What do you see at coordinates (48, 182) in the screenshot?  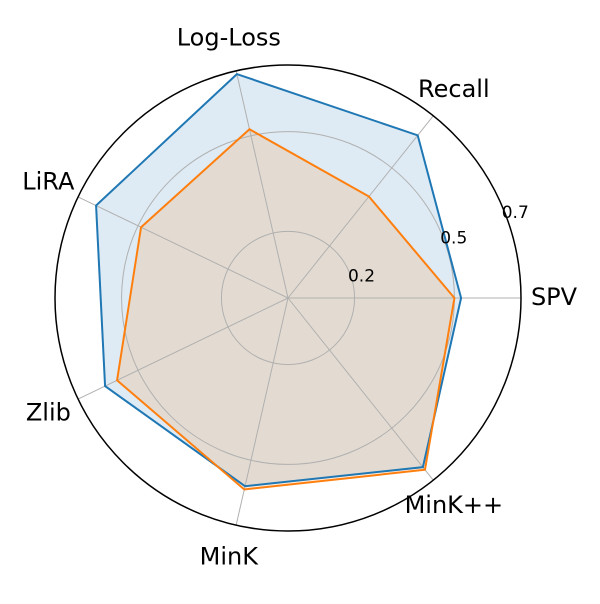 I see `axis-label: LiRA` at bounding box center [48, 182].